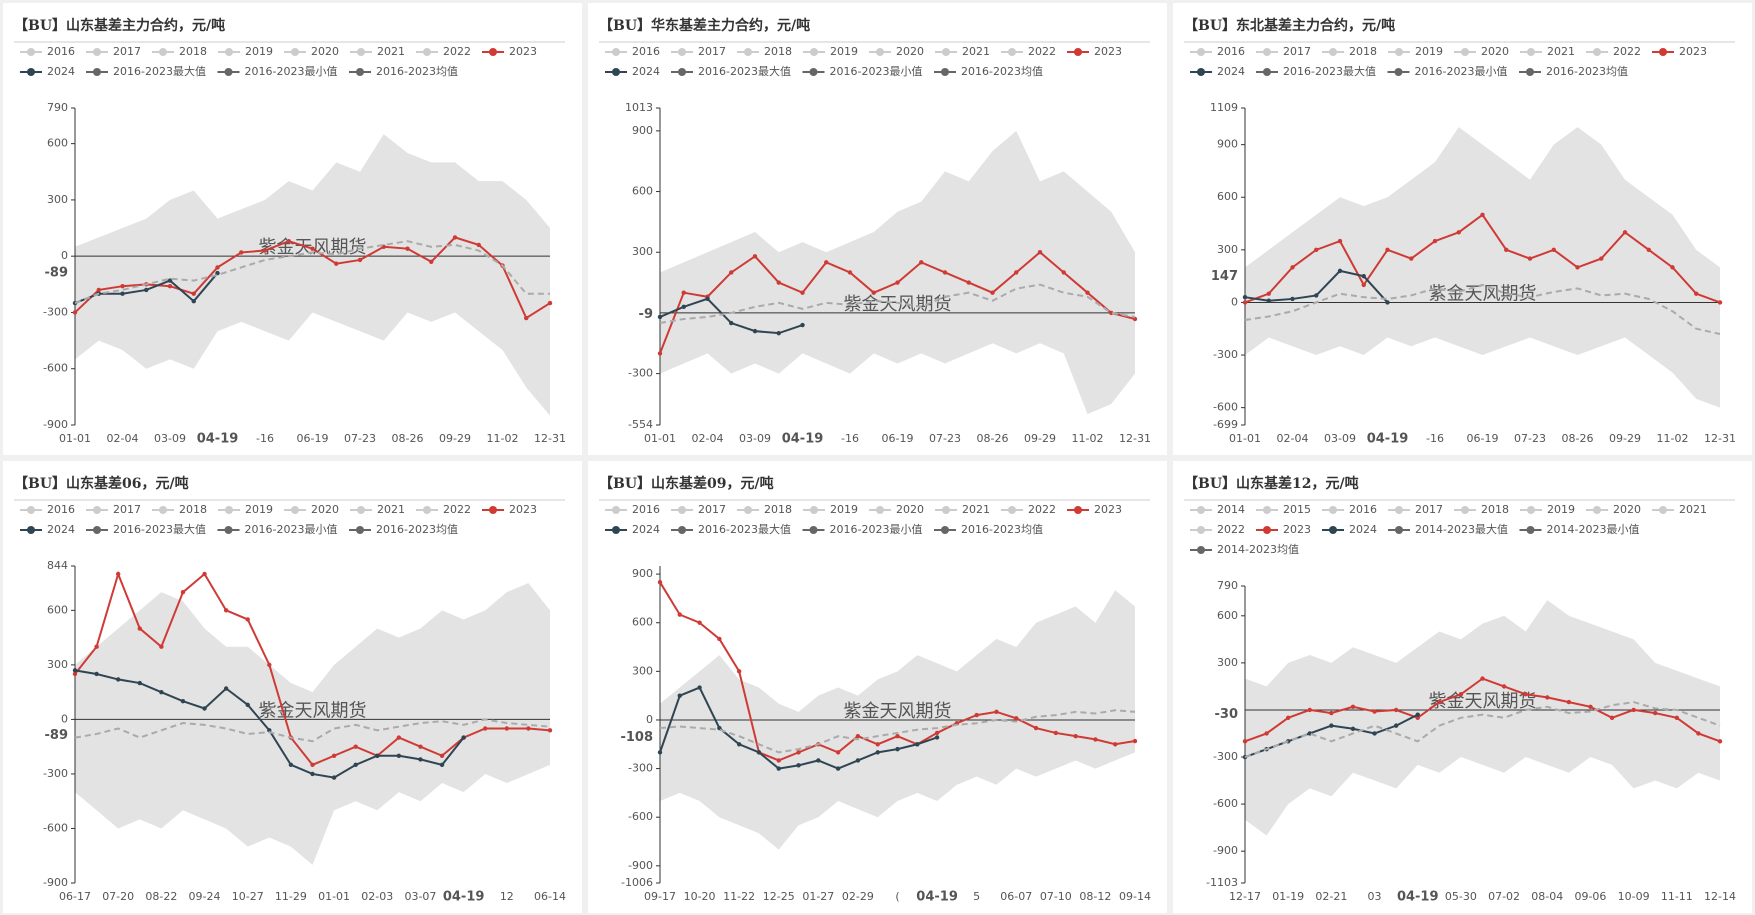 This screenshot has height=915, width=1755. I want to click on legend-label: 2015, so click(1297, 509).